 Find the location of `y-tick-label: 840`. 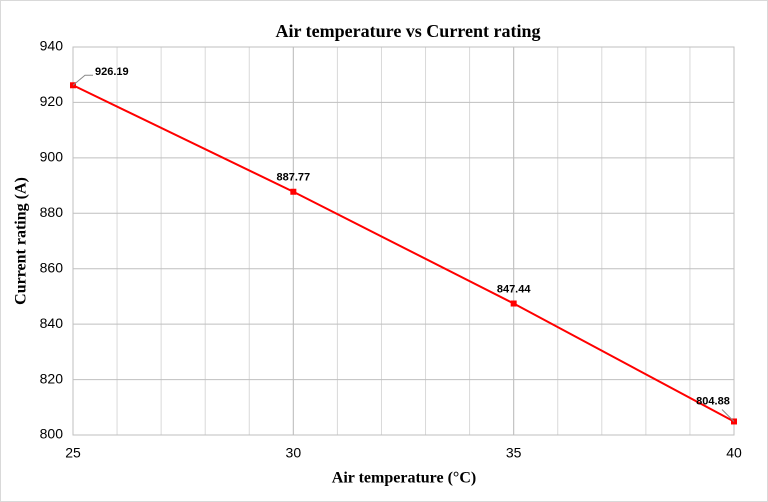

y-tick-label: 840 is located at coordinates (52, 323).